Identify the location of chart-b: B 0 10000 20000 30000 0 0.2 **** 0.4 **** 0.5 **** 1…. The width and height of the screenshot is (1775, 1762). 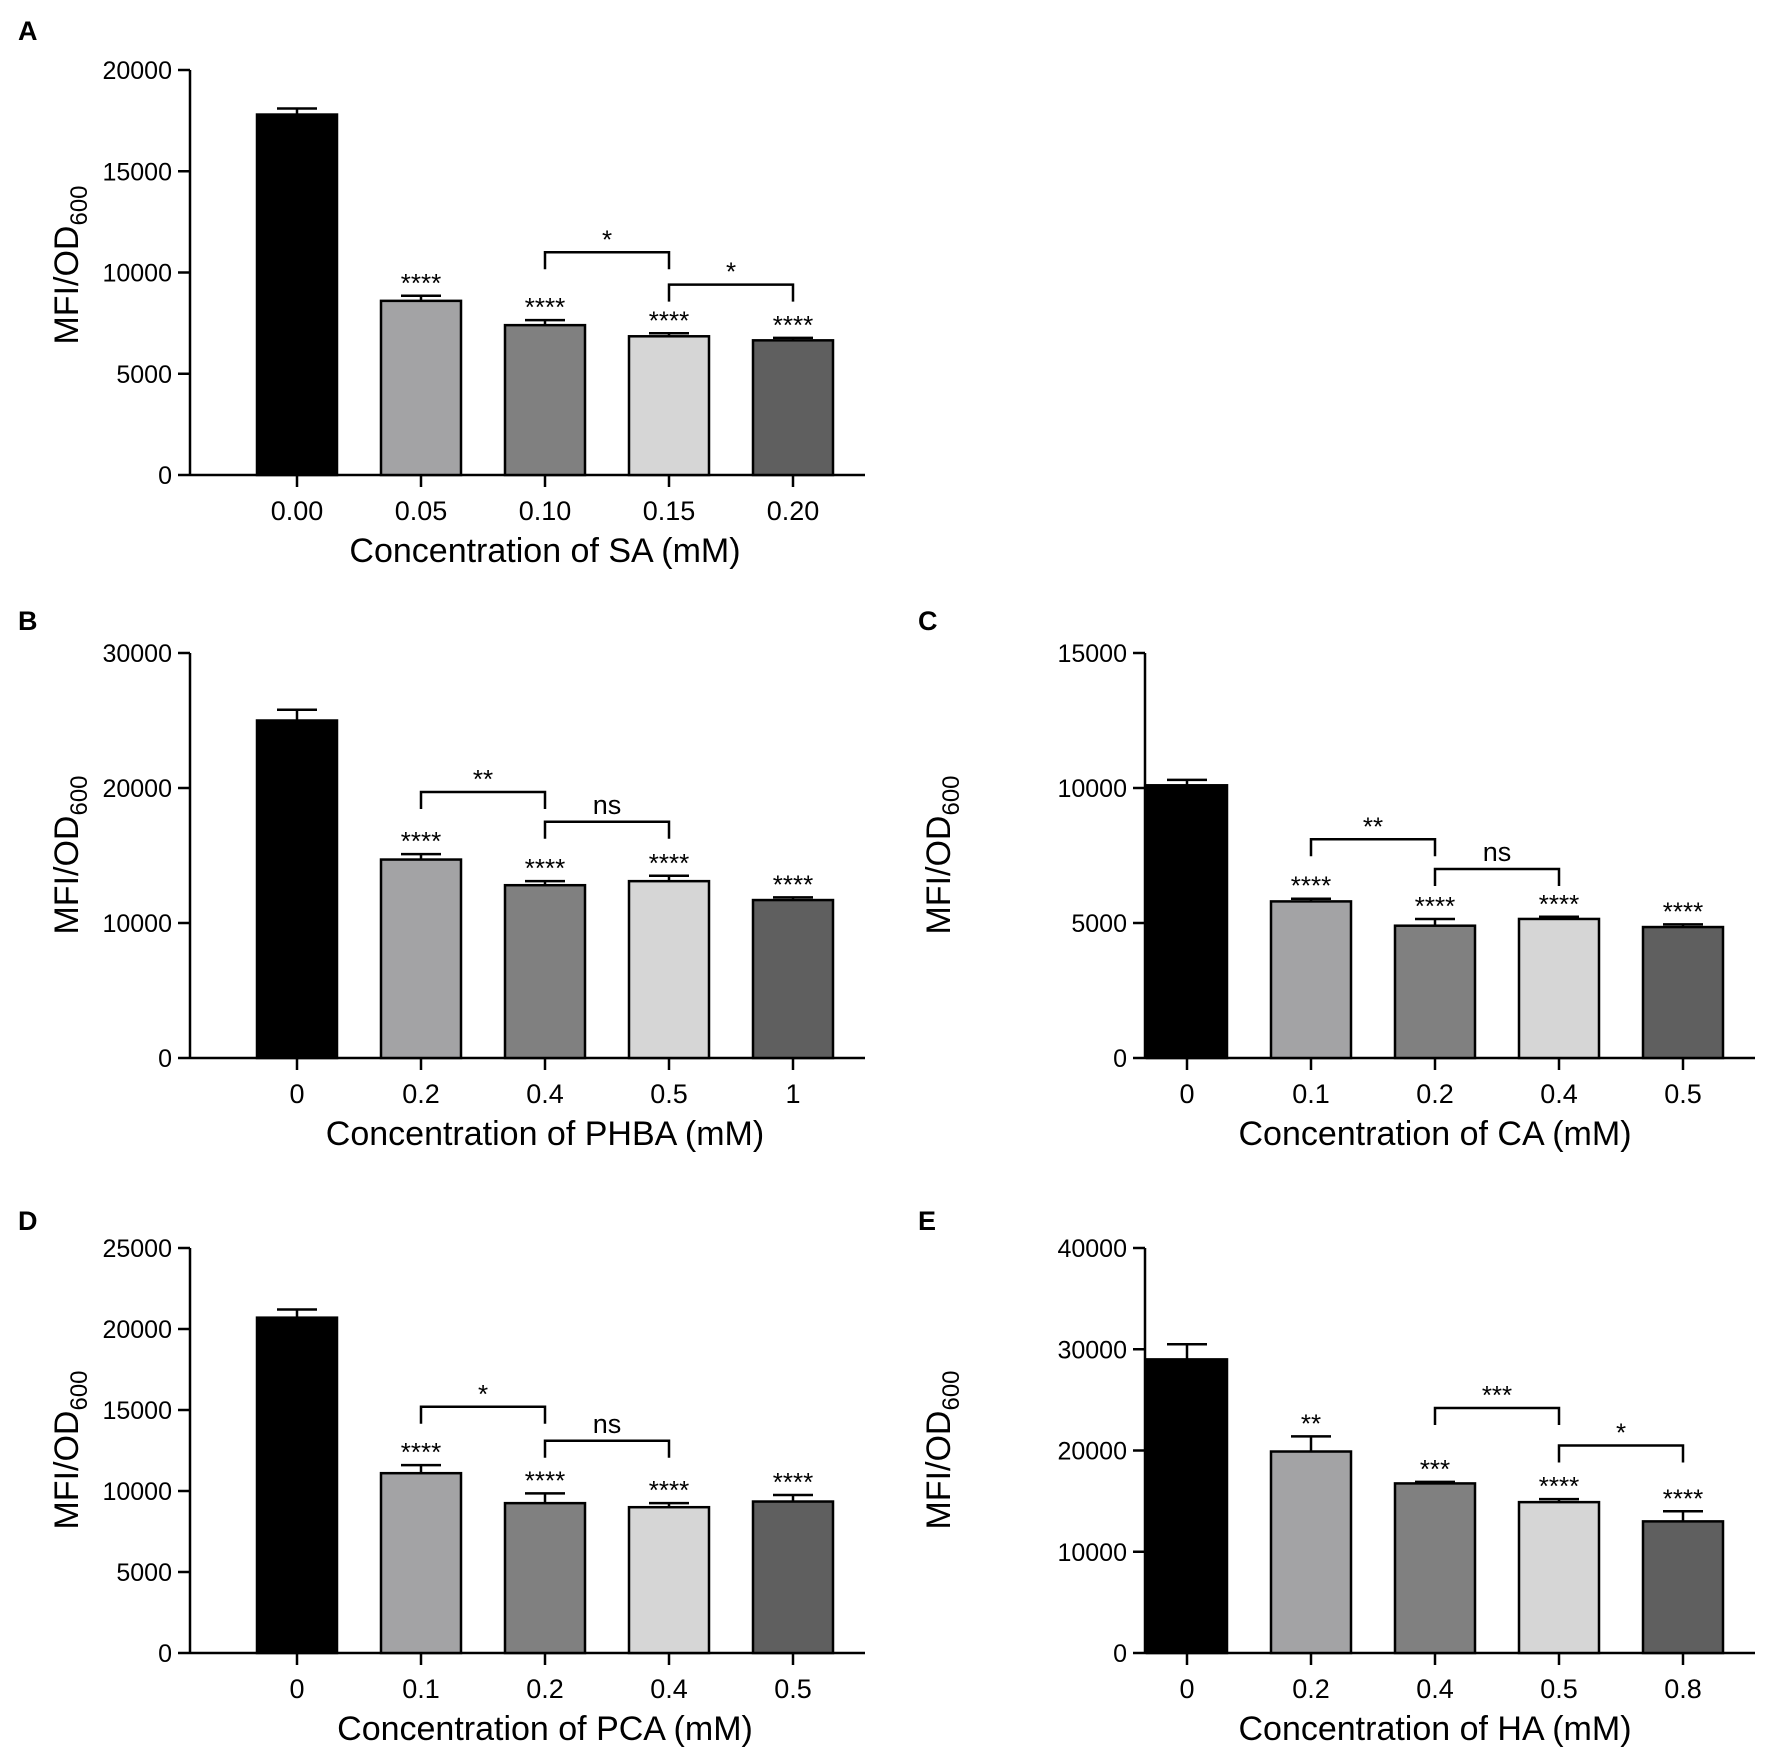
(441, 879).